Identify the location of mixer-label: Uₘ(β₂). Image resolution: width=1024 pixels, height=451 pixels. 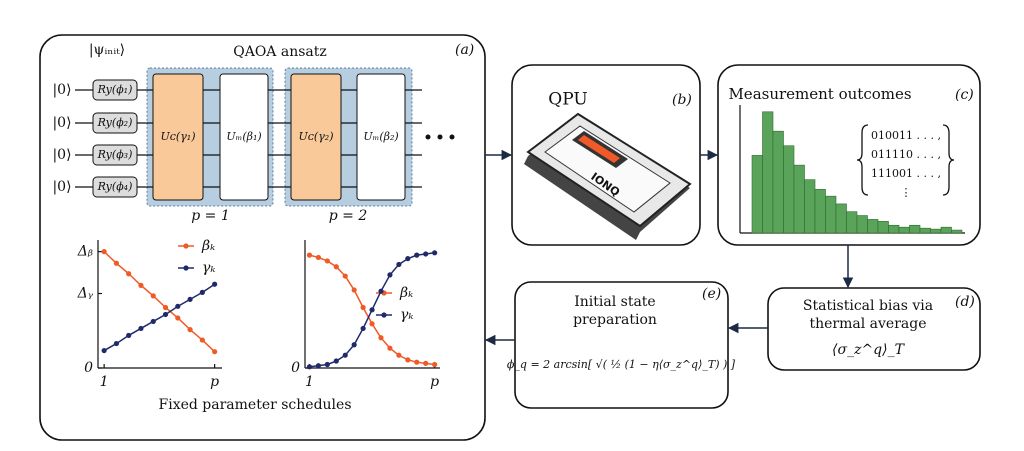
(380, 136).